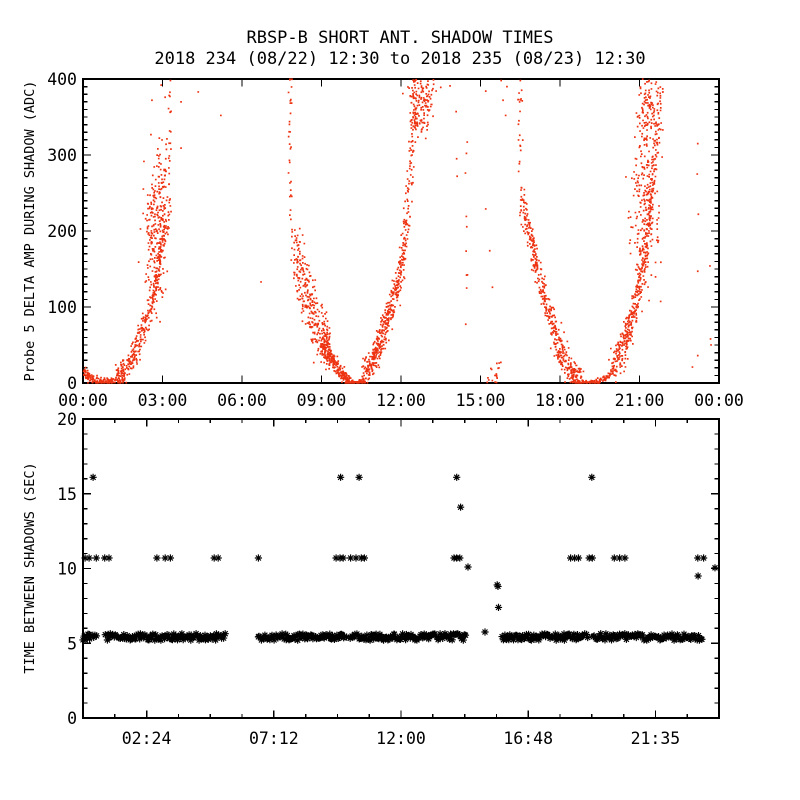  Describe the element at coordinates (481, 400) in the screenshot. I see `x-tick-label: 15:00` at that location.